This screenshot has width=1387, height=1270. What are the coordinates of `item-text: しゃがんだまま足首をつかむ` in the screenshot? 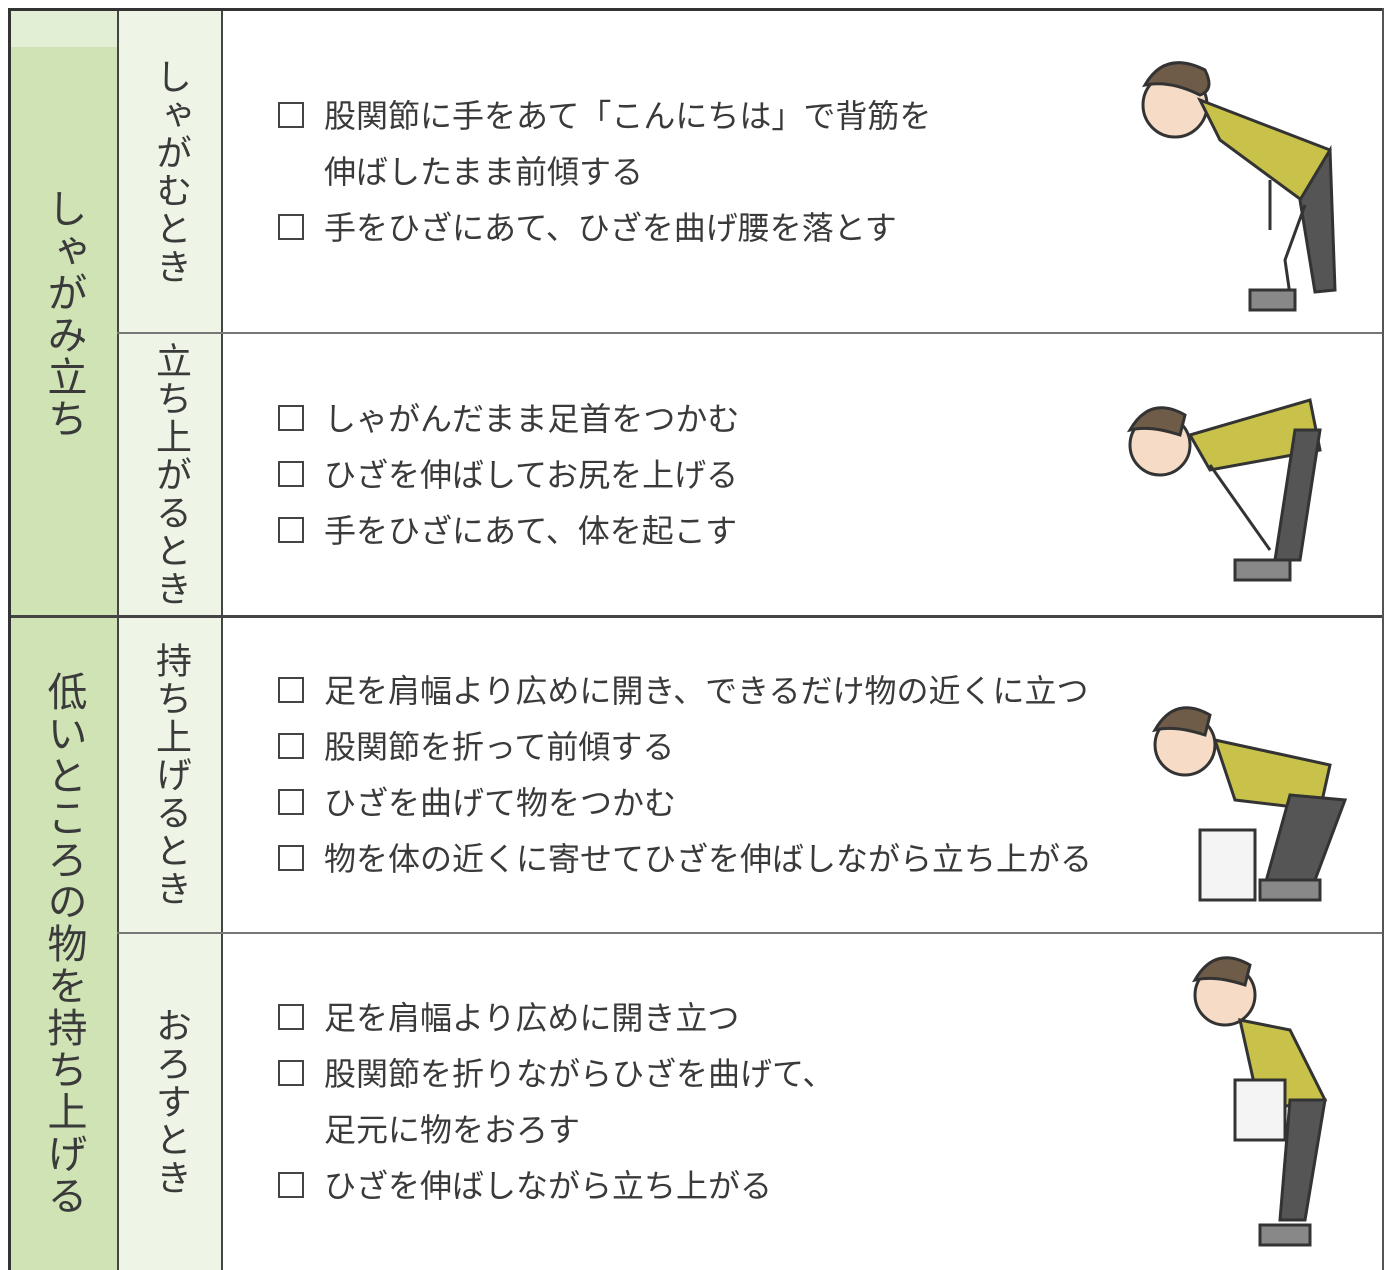 It's located at (532, 419).